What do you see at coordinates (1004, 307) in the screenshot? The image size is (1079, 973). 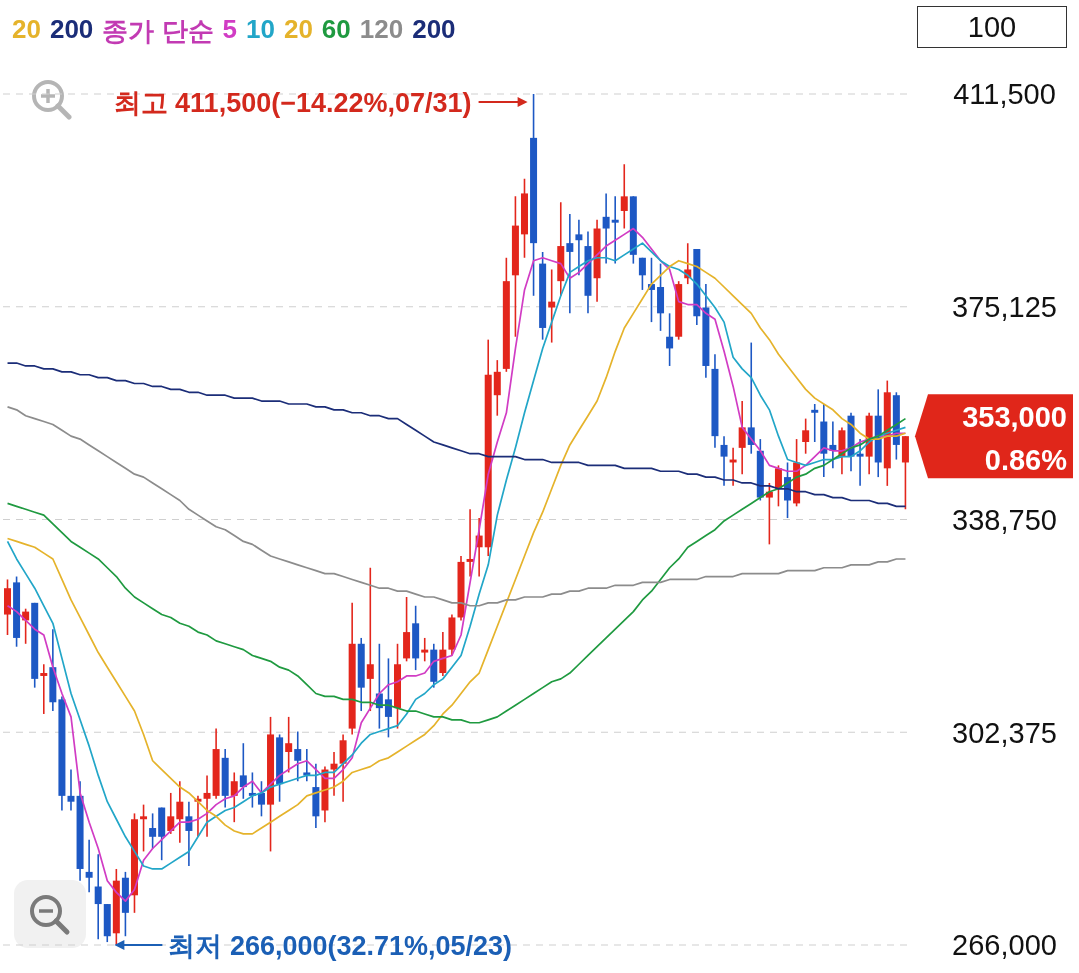 I see `y-tick-label: 375,125` at bounding box center [1004, 307].